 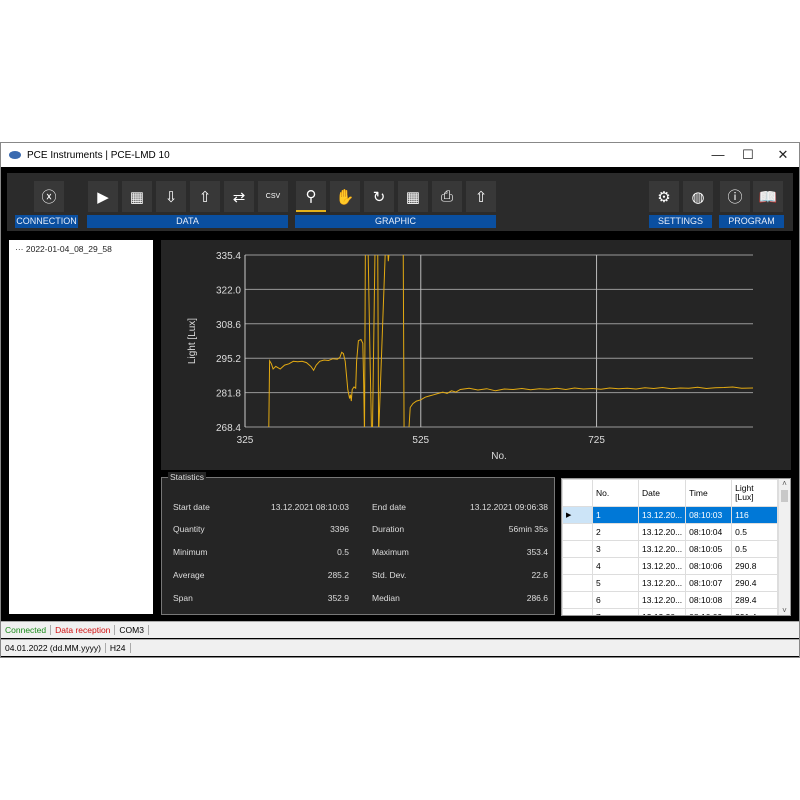 I want to click on tree-item: ··· 2022-01-04_08_29_58, so click(x=63, y=249).